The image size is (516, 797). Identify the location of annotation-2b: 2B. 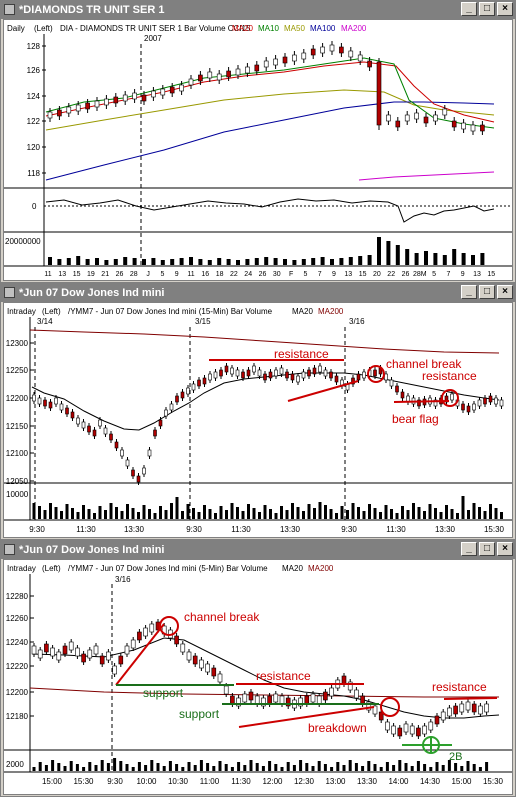
(455, 757).